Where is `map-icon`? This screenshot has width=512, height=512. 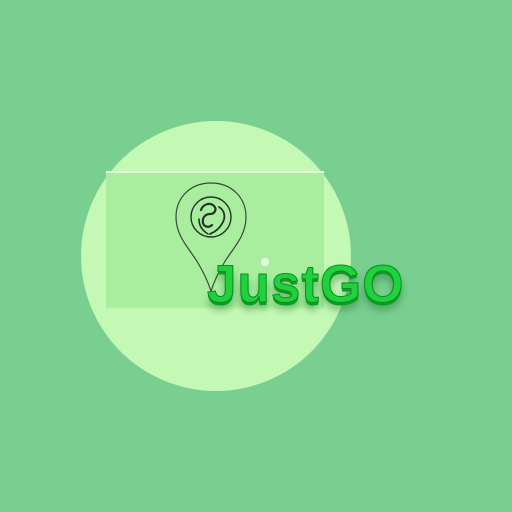
map-icon is located at coordinates (215, 240).